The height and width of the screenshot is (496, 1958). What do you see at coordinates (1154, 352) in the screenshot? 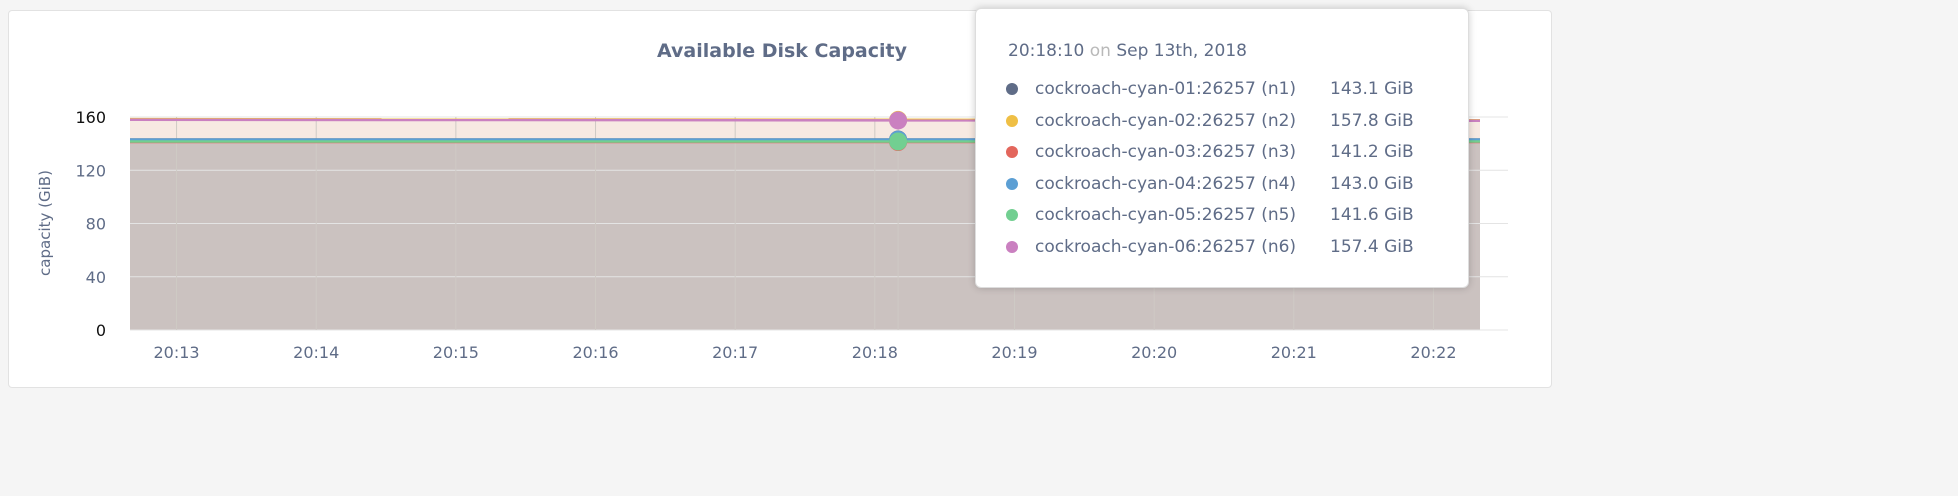
I see `x-tick-label: 20:20` at bounding box center [1154, 352].